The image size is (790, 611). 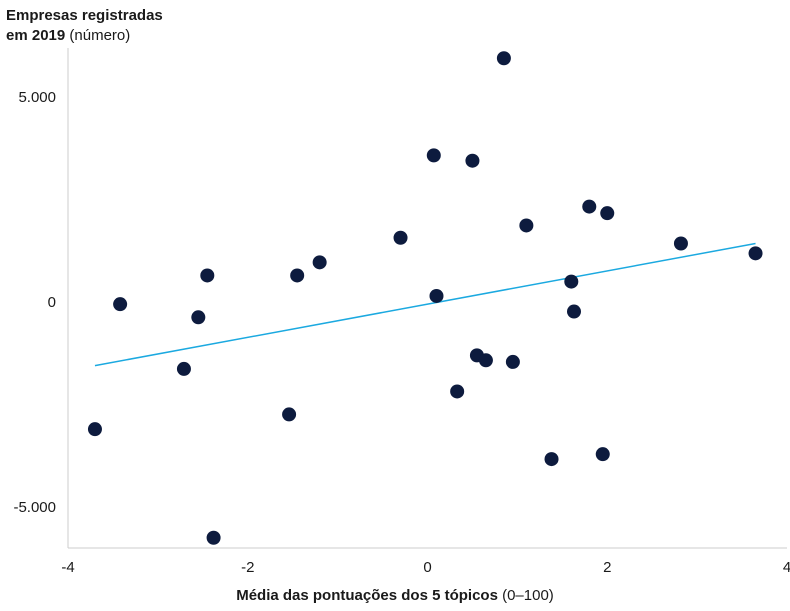 I want to click on y-axis-title-bold-2: em 2019, so click(x=36, y=35).